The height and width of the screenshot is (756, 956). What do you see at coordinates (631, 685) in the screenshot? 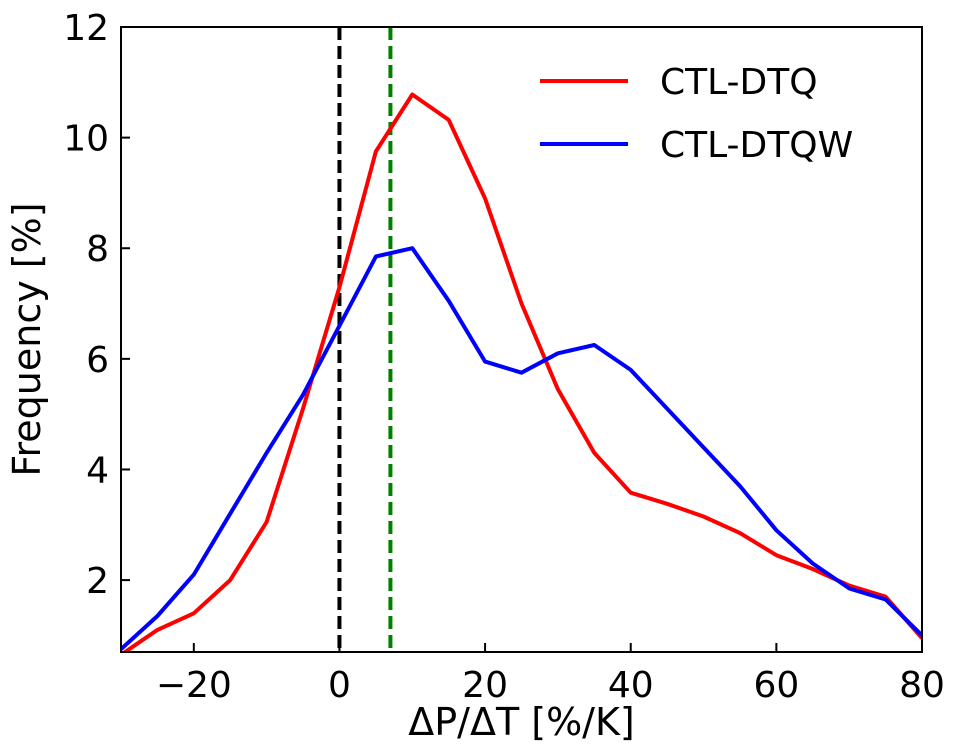
I see `x-tick-label: 40` at bounding box center [631, 685].